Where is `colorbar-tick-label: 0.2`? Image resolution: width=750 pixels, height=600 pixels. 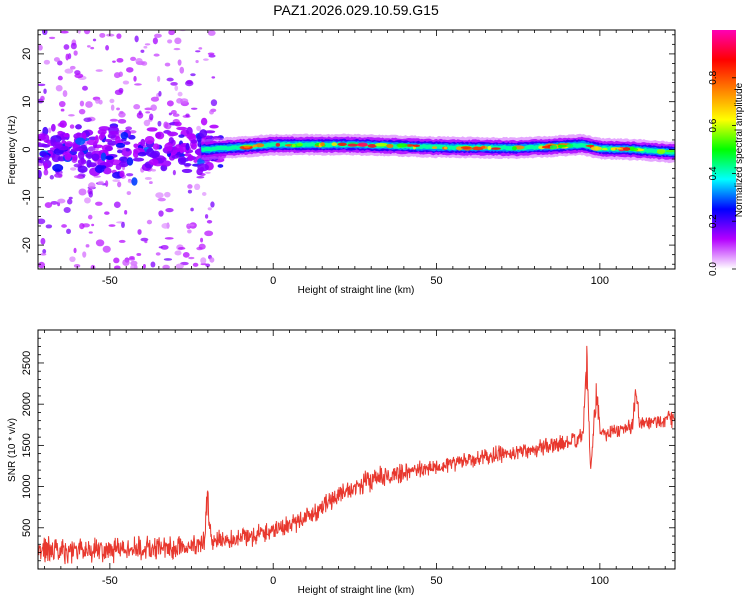 colorbar-tick-label: 0.2 is located at coordinates (713, 221).